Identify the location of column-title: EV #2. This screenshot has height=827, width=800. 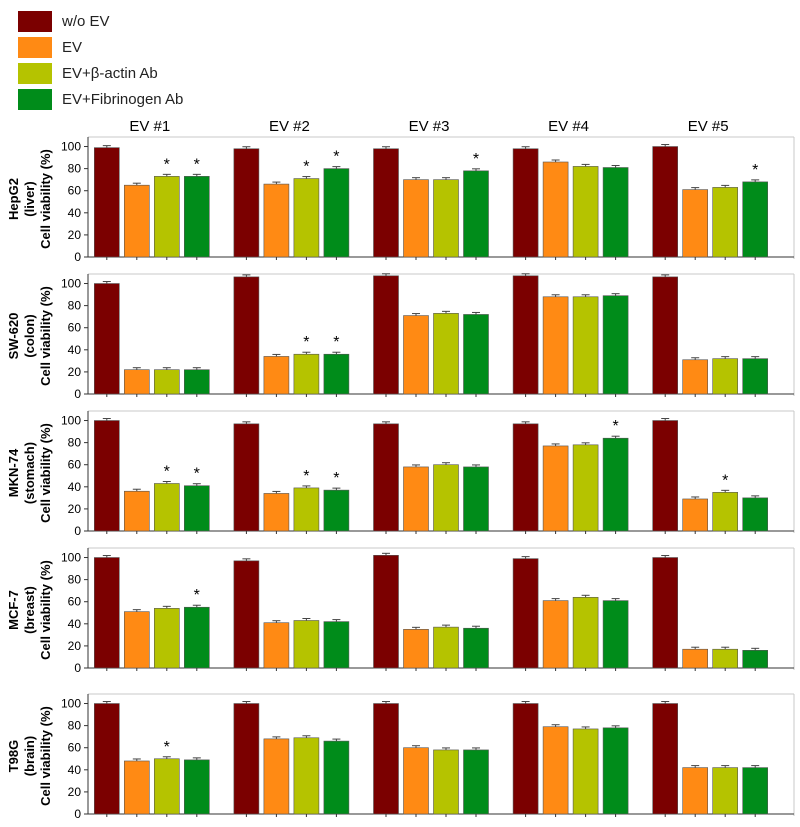
(289, 126).